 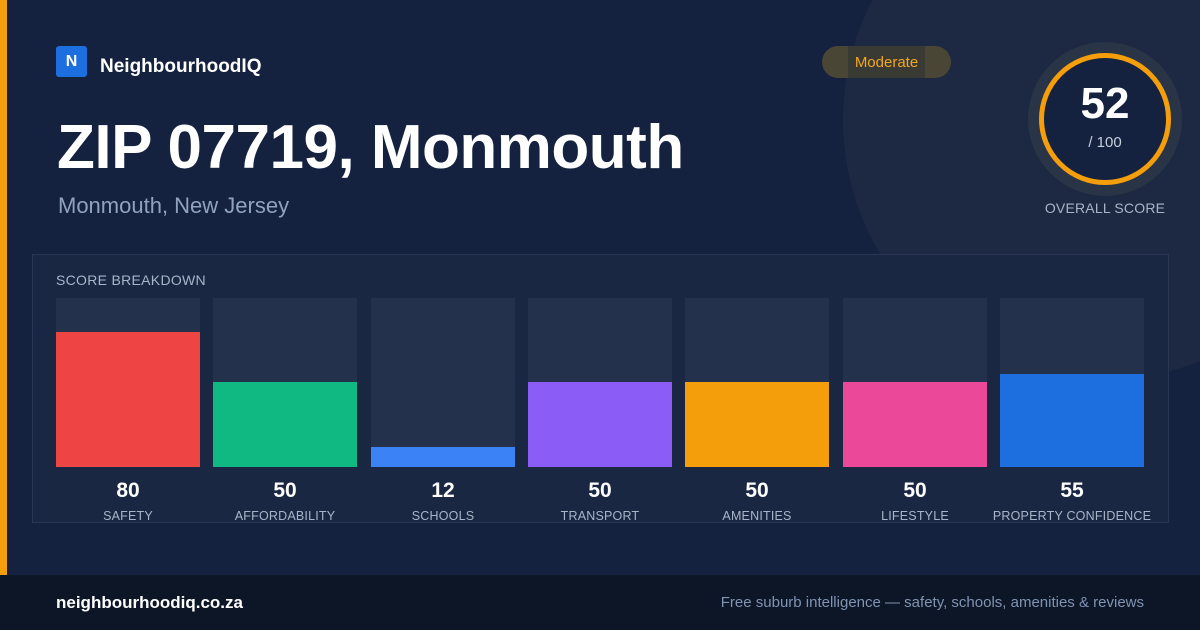 I want to click on bar-label: PROPERTY CONFIDENCE, so click(x=1072, y=516).